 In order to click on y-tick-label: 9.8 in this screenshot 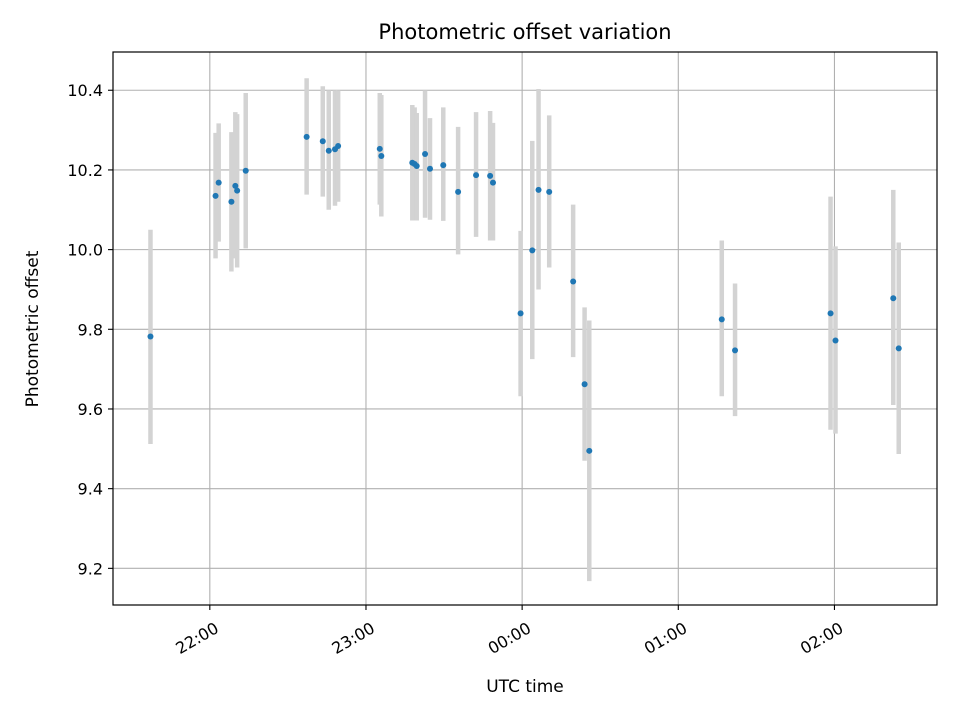, I will do `click(90, 329)`.